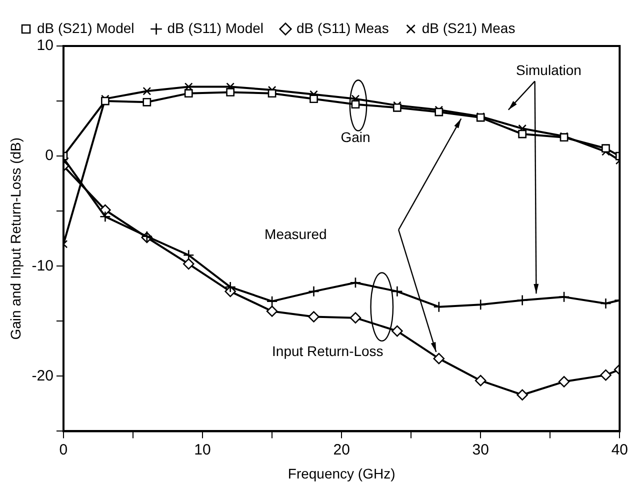  What do you see at coordinates (215, 28) in the screenshot?
I see `legend-label: dB (S11) Model` at bounding box center [215, 28].